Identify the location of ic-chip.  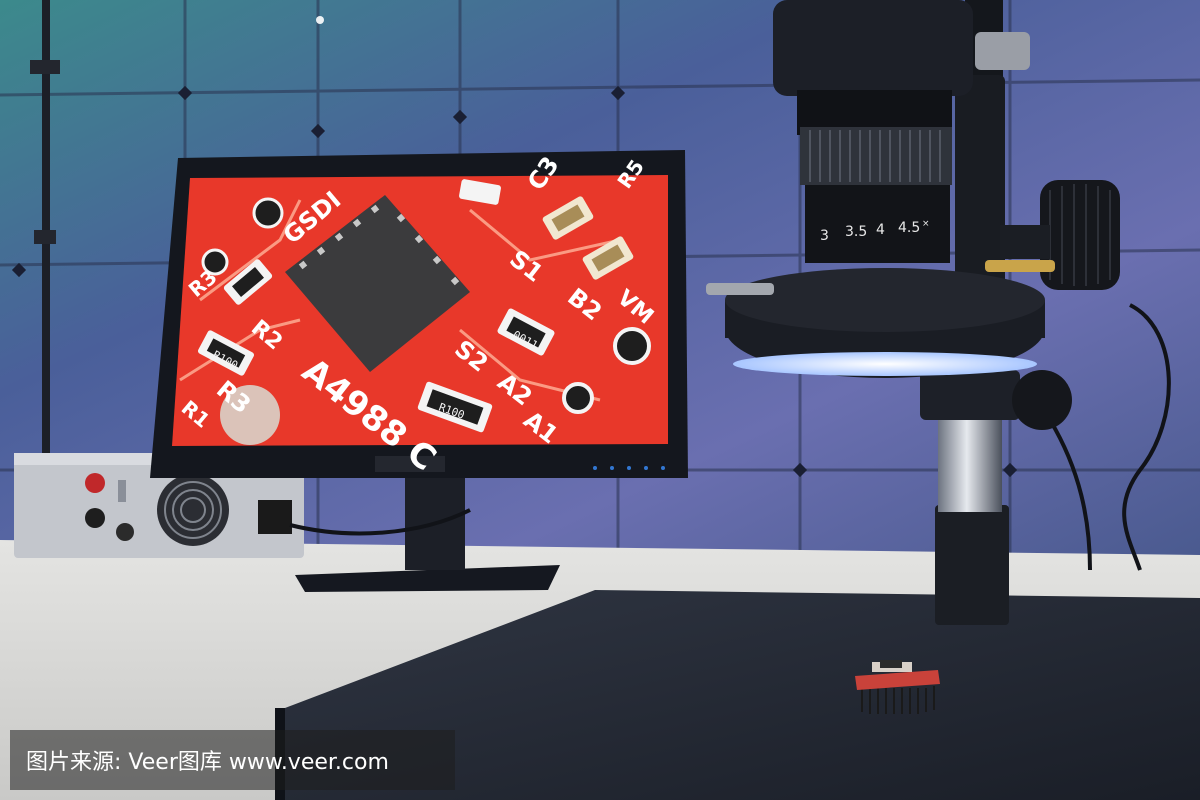
(377, 283).